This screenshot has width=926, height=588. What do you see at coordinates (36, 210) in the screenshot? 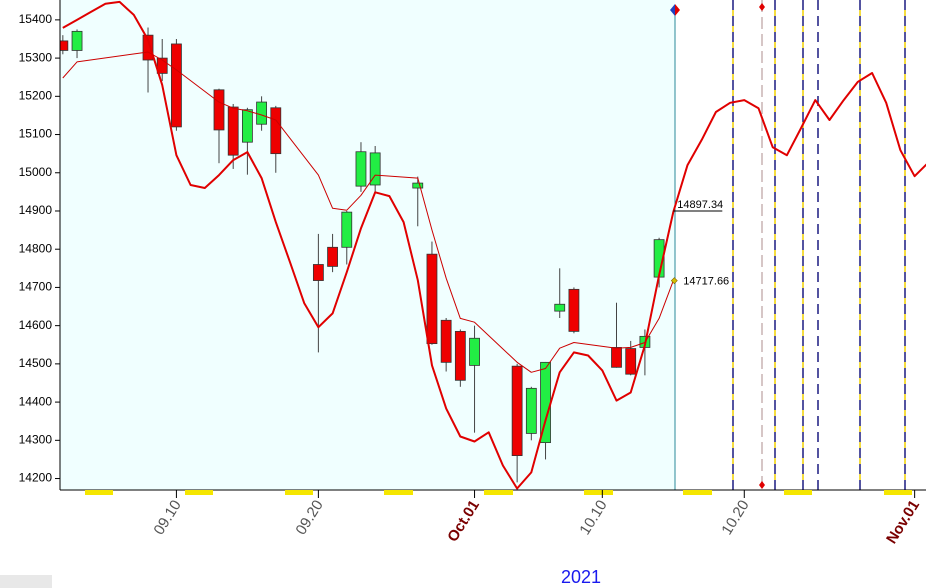
I see `y-tick-label: 14900` at bounding box center [36, 210].